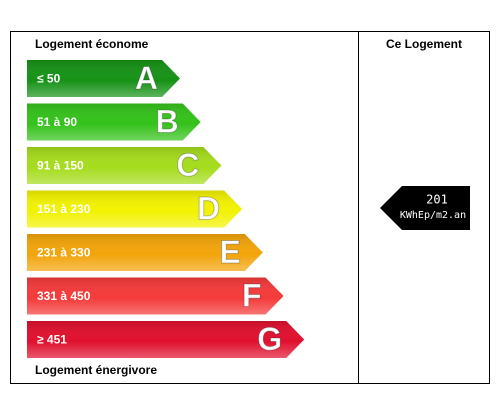  Describe the element at coordinates (64, 209) in the screenshot. I see `class-range: 151 à 230` at that location.